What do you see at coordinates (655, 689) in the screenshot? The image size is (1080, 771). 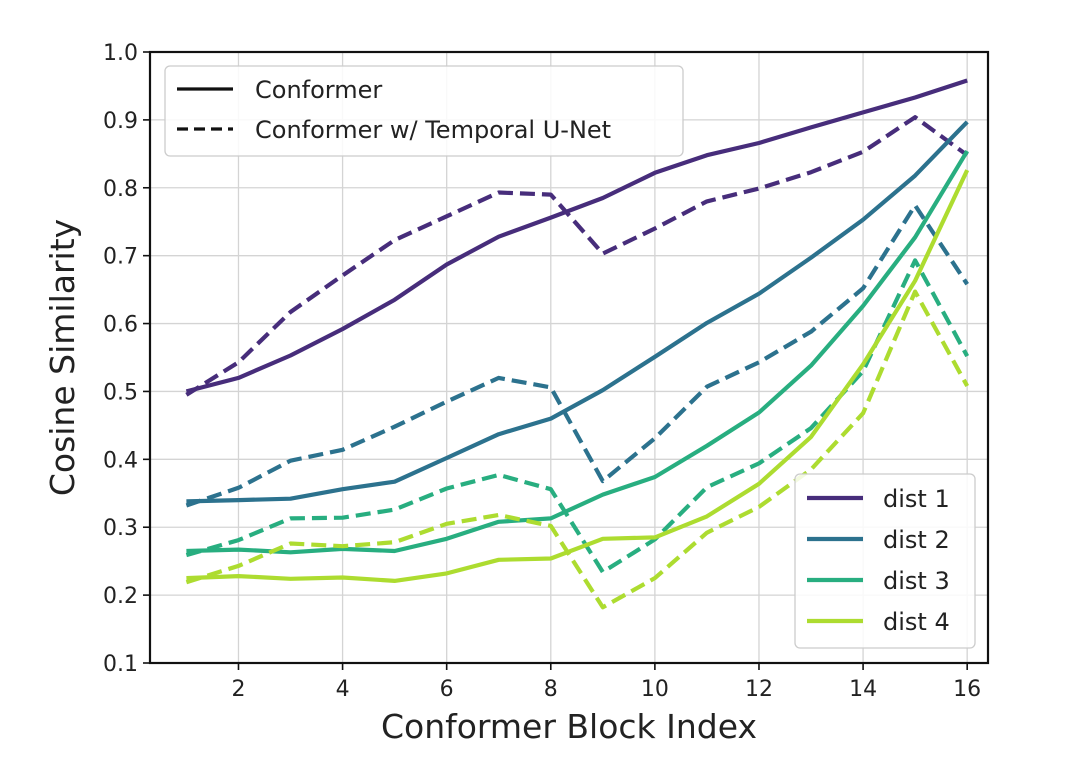 I see `x-tick-label: 10` at bounding box center [655, 689].